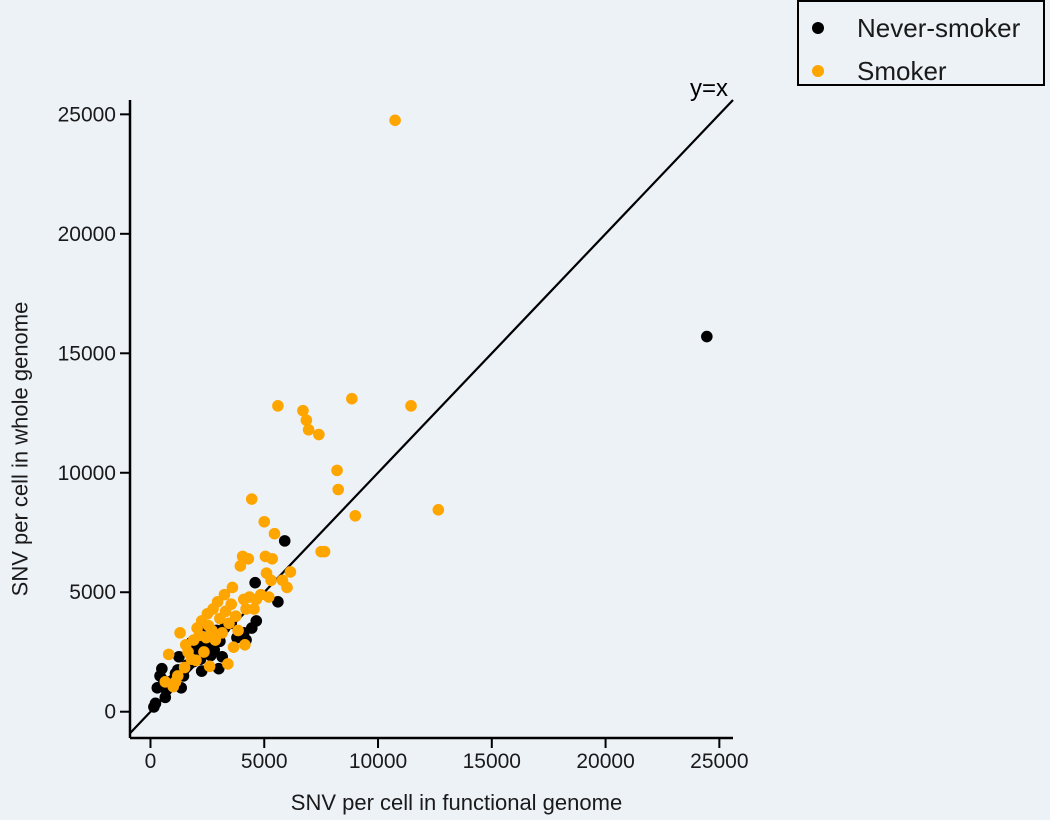 The height and width of the screenshot is (820, 1050). I want to click on y-tick-label: 15000, so click(87, 353).